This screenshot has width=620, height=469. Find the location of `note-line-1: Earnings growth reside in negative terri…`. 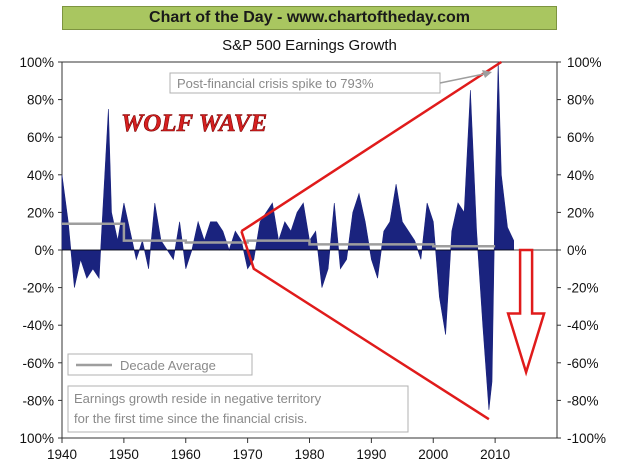

note-line-1: Earnings growth reside in negative terri… is located at coordinates (198, 398).